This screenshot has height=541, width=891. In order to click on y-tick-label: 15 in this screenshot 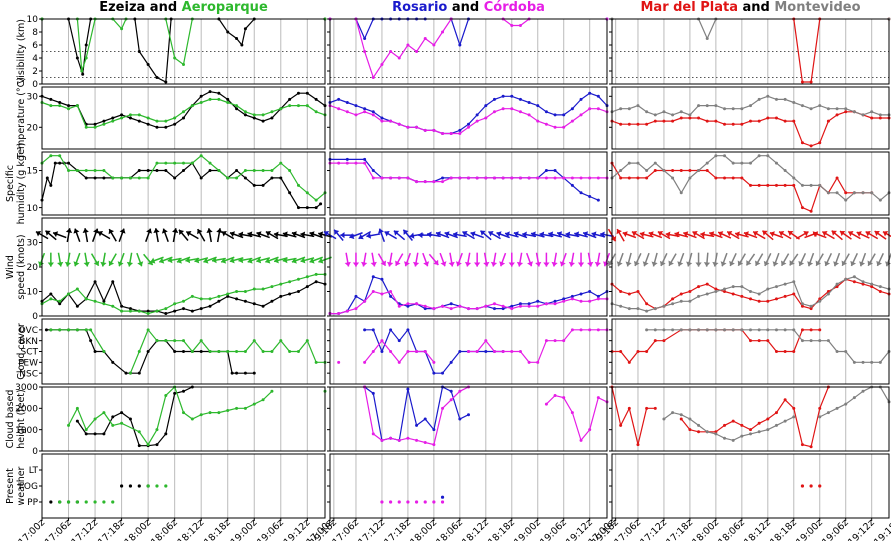, I will do `click(32, 172)`.